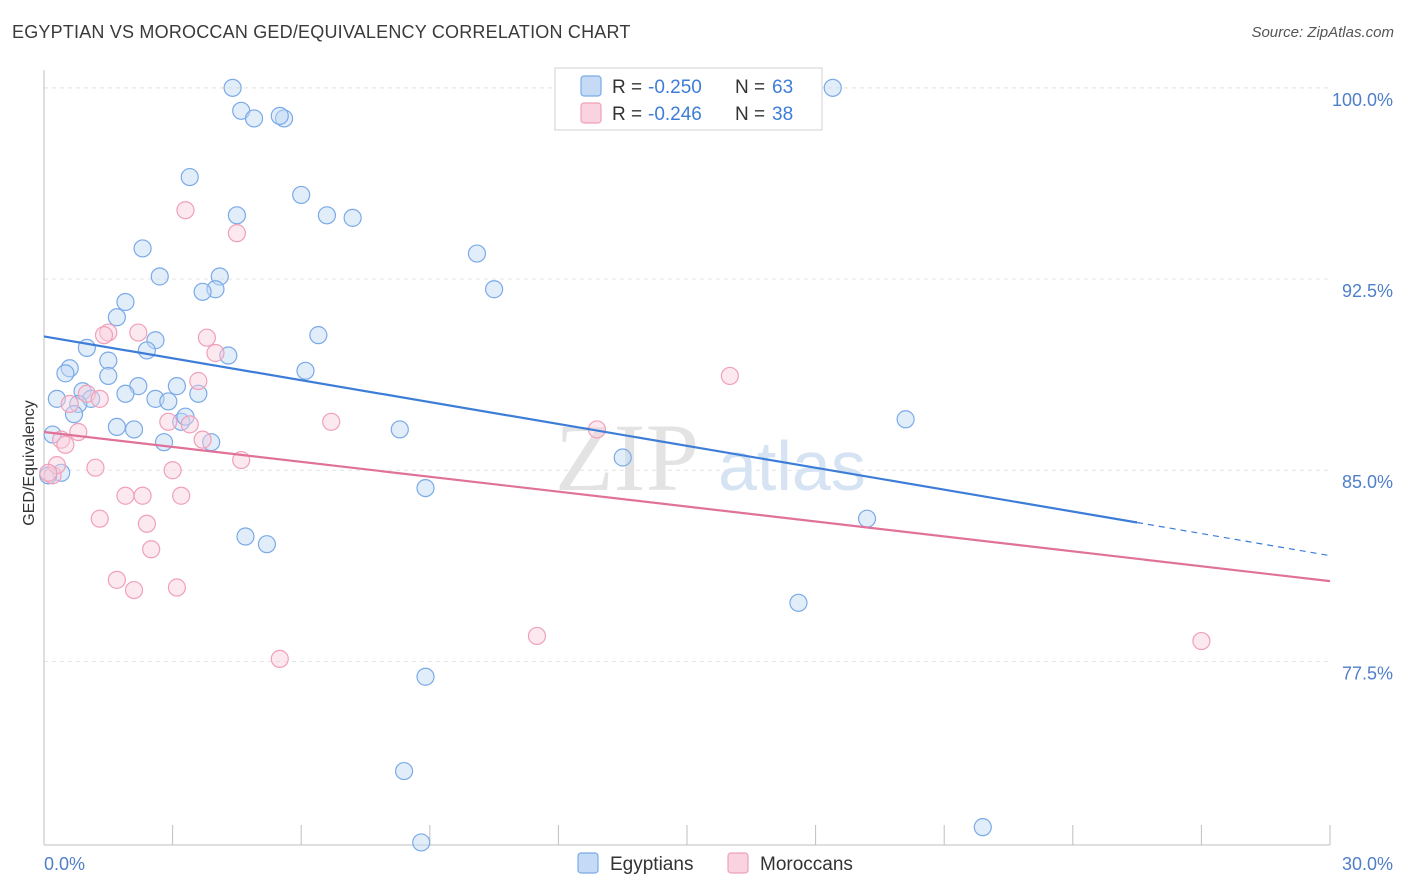 Image resolution: width=1406 pixels, height=892 pixels. I want to click on legend-r-value-eg: -0.250, so click(675, 87).